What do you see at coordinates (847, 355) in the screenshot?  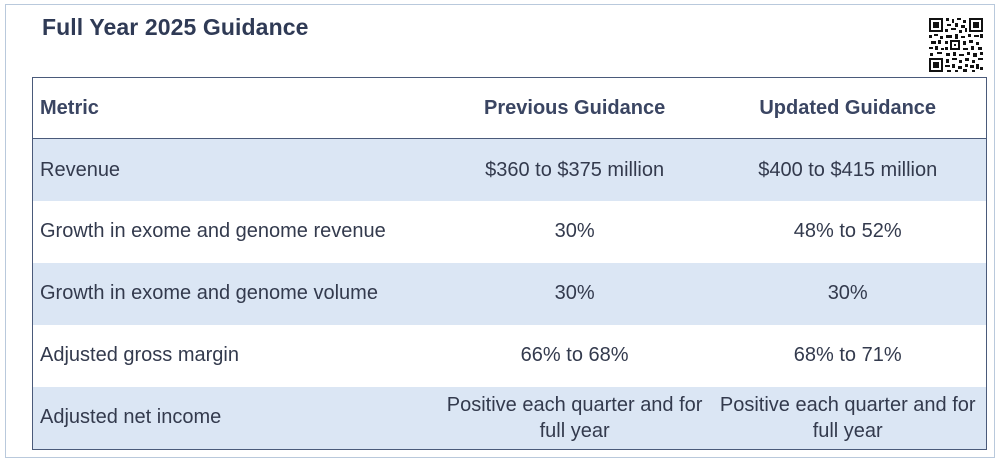 I see `updated-guidance-cell: 68% to 71%` at bounding box center [847, 355].